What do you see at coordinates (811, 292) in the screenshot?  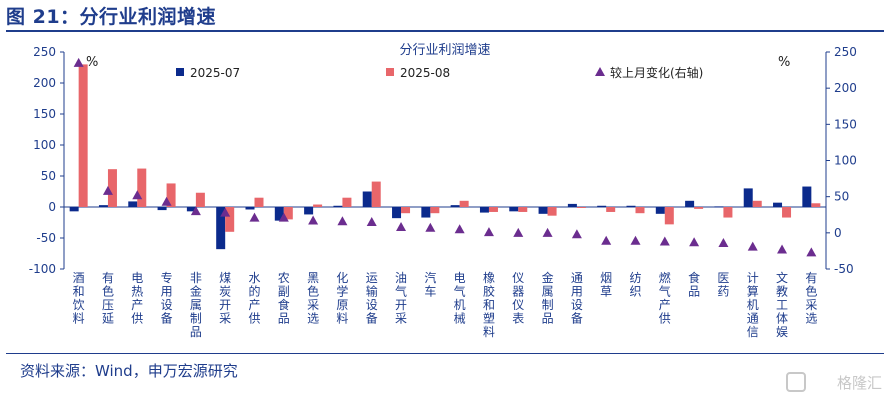 I see `category-char: 色` at bounding box center [811, 292].